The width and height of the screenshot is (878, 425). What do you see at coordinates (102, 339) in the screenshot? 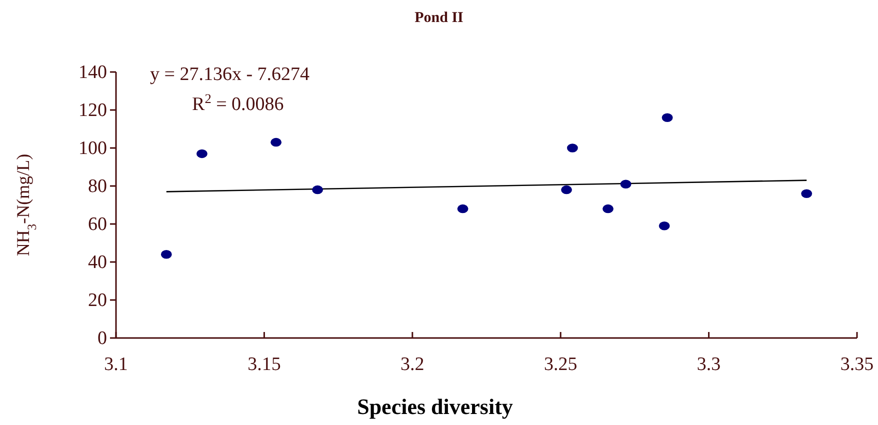
I see `y-tick-label: 0` at bounding box center [102, 339].